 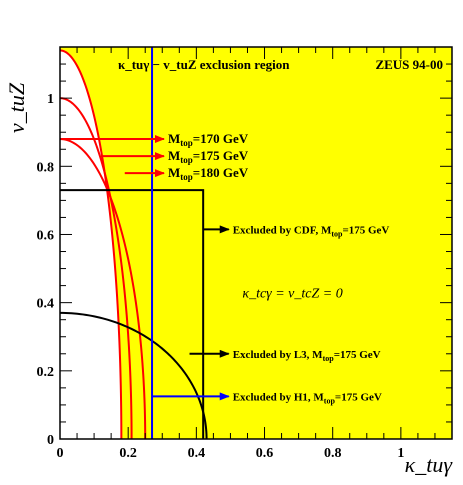 What do you see at coordinates (429, 464) in the screenshot?
I see `x-axis-label: κ_tuγ` at bounding box center [429, 464].